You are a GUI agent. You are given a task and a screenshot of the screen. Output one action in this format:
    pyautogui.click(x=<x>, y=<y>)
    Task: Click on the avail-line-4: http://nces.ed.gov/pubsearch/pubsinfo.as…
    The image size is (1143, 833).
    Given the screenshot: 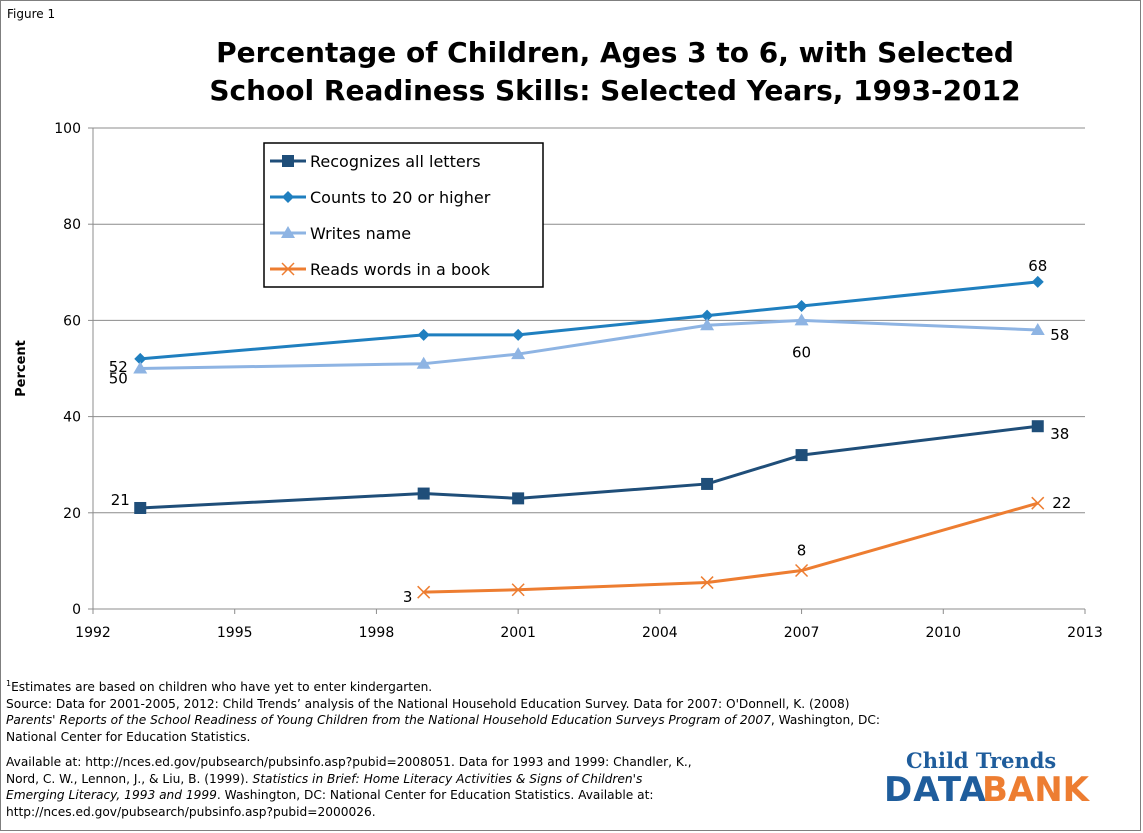 What is the action you would take?
    pyautogui.click(x=191, y=811)
    